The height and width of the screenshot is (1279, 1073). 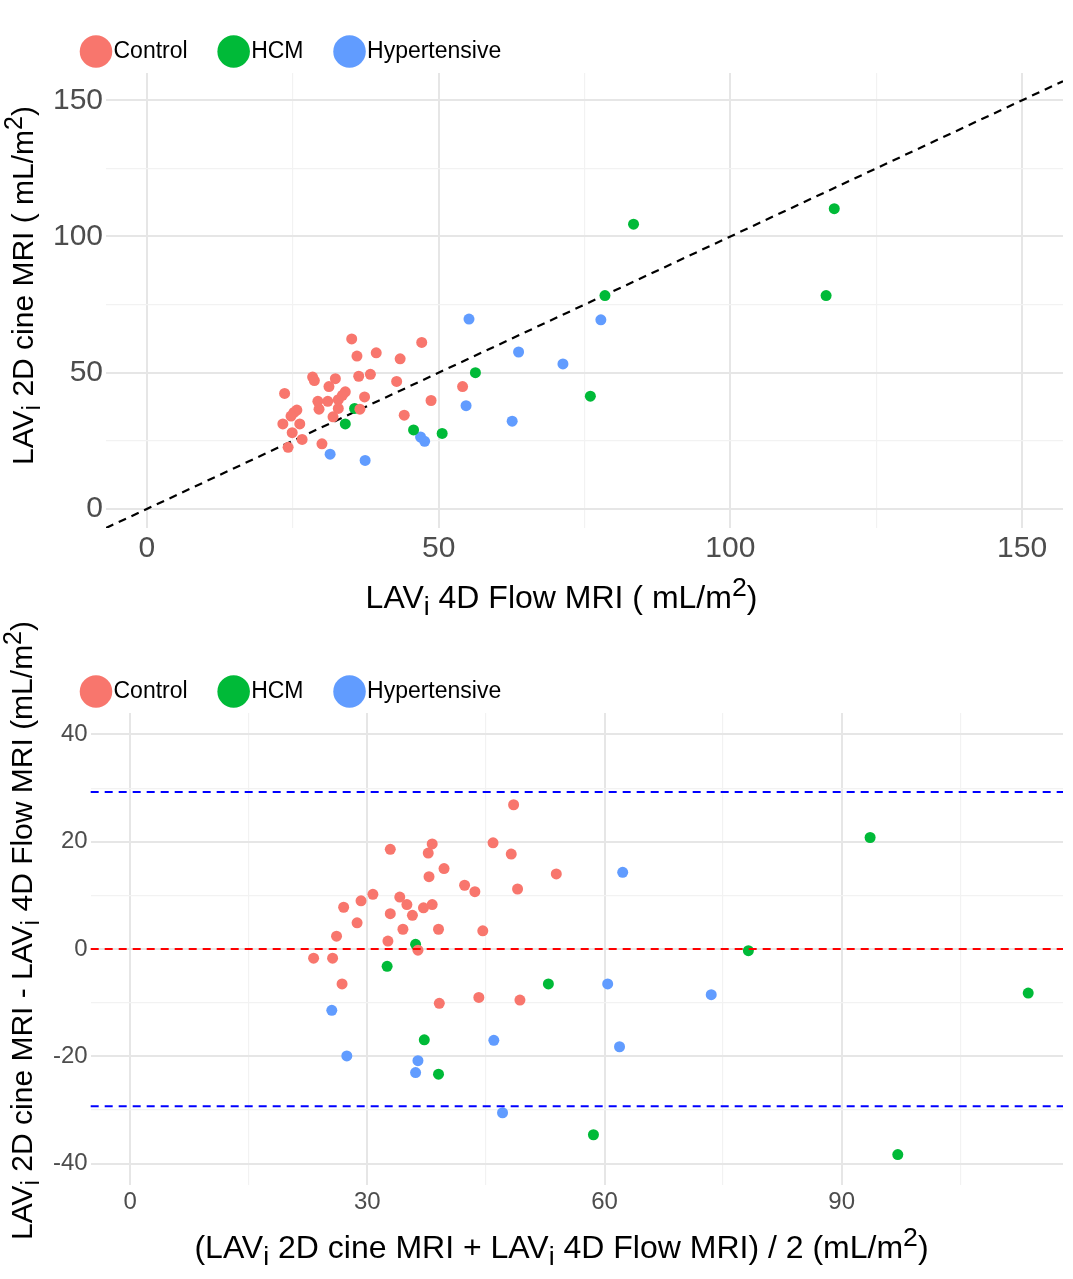 I want to click on x-tick-label: 90, so click(x=842, y=1201).